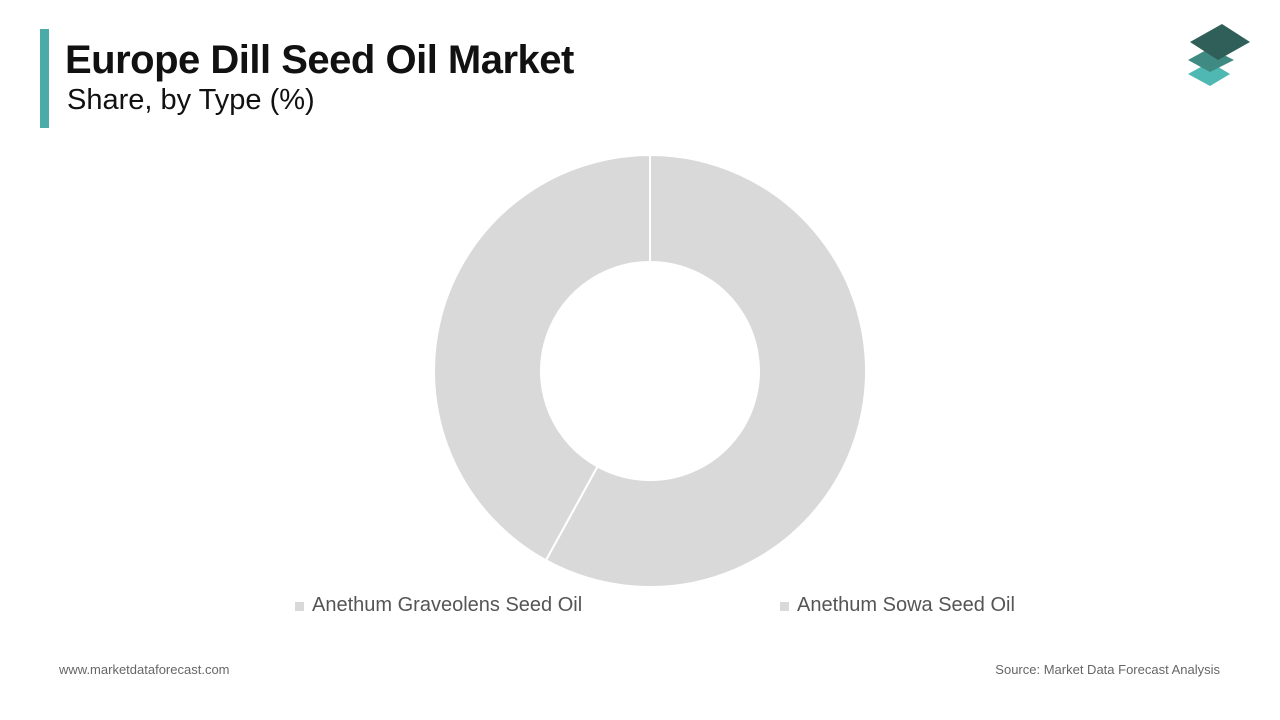 The image size is (1280, 720). What do you see at coordinates (1220, 42) in the screenshot?
I see `logo-layer-top` at bounding box center [1220, 42].